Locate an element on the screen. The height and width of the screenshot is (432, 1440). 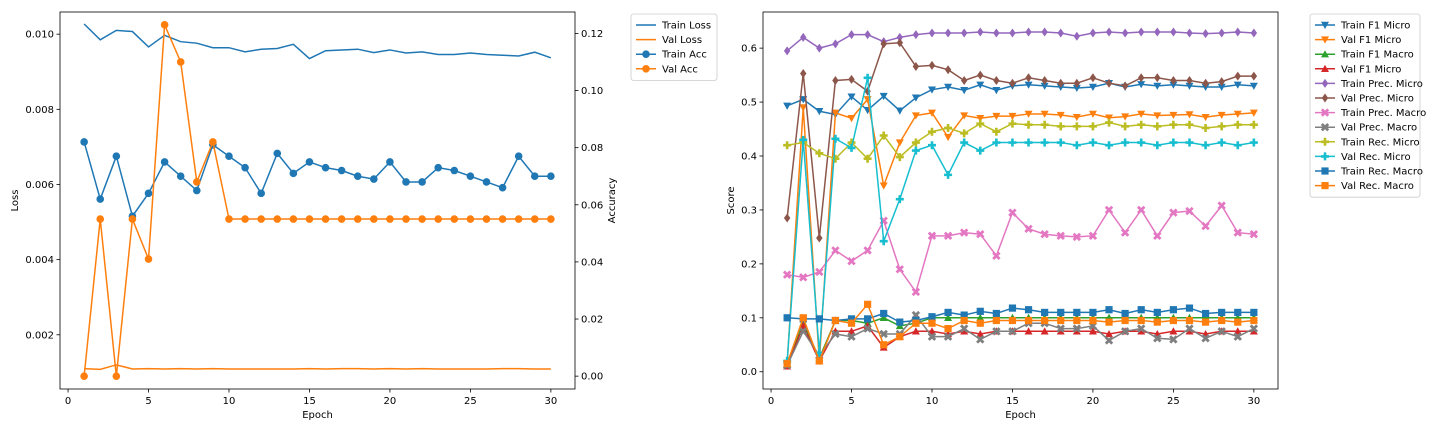
legend-entry-label: Val Loss is located at coordinates (682, 40).